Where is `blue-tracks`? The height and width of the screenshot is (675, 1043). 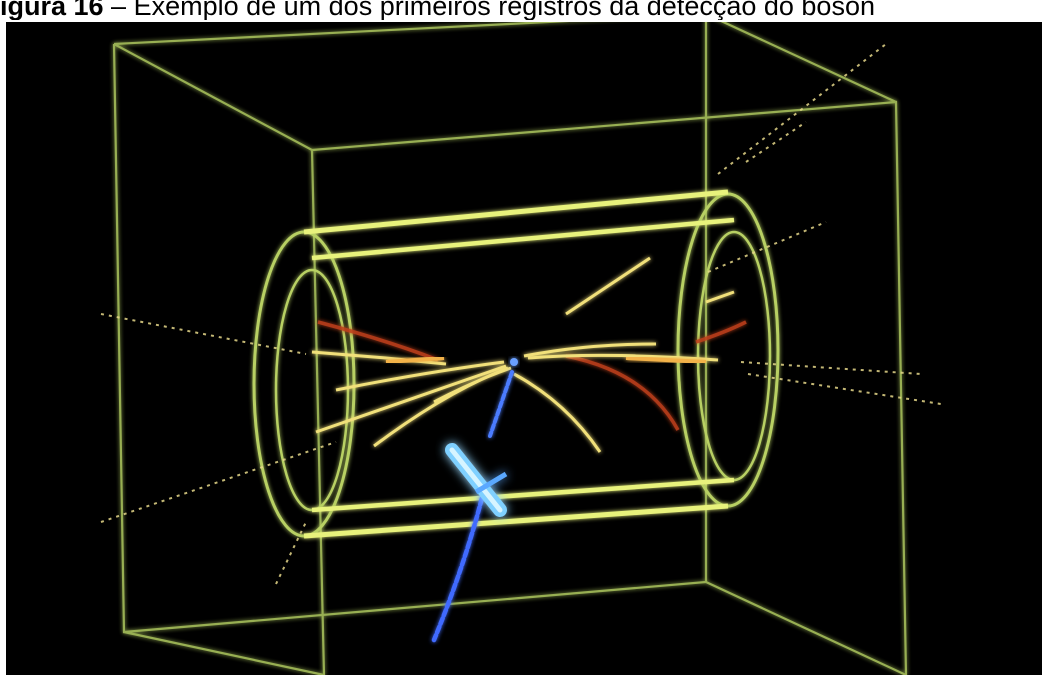
blue-tracks is located at coordinates (472, 506).